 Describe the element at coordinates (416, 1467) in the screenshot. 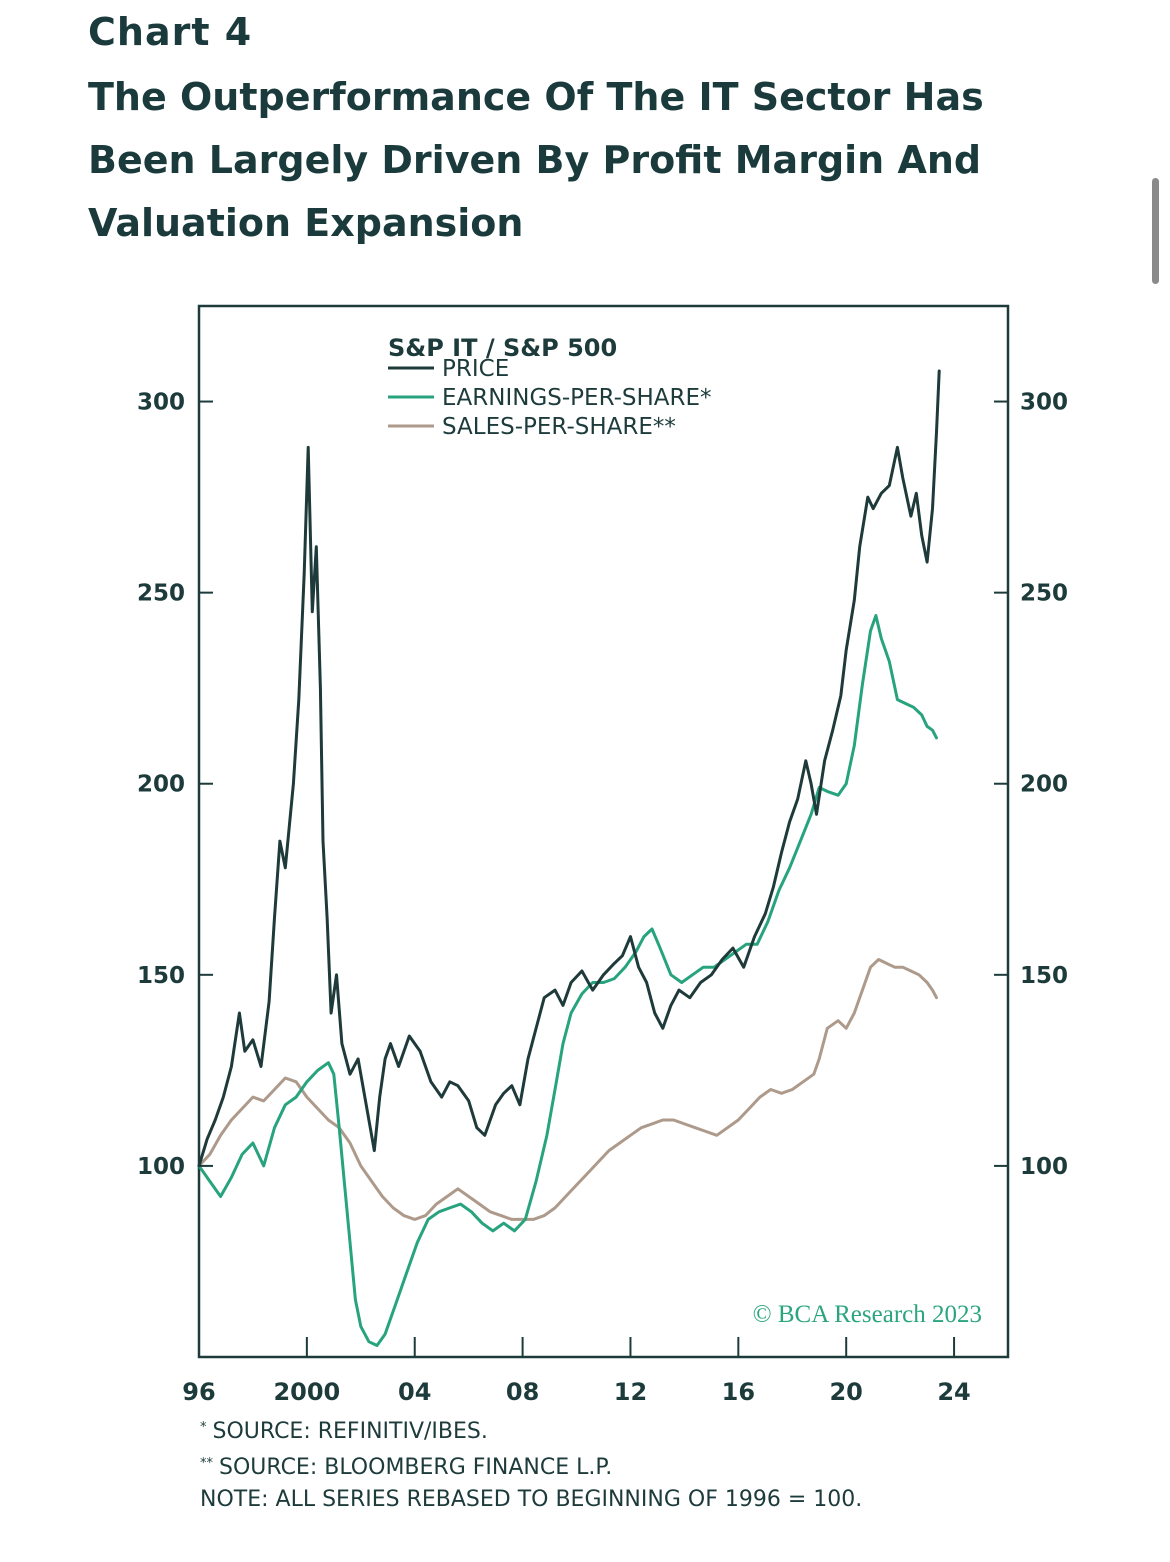

I see `footnote-text: SOURCE: BLOOMBERG FINANCE L.P.` at that location.